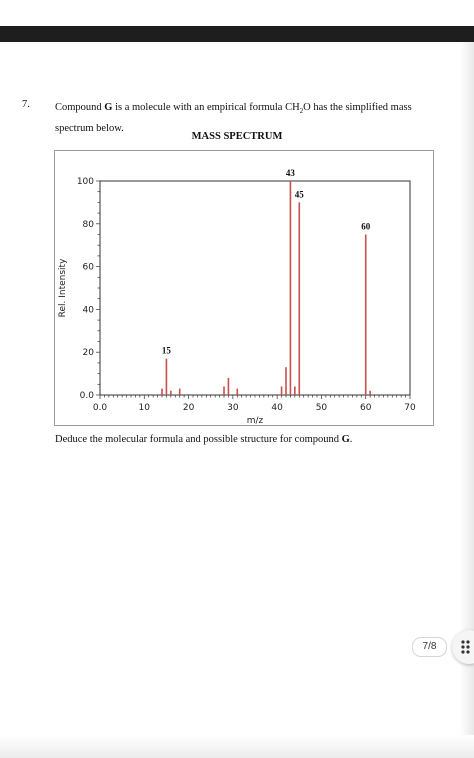 The image size is (474, 758). I want to click on y-tick-label: 40, so click(89, 310).